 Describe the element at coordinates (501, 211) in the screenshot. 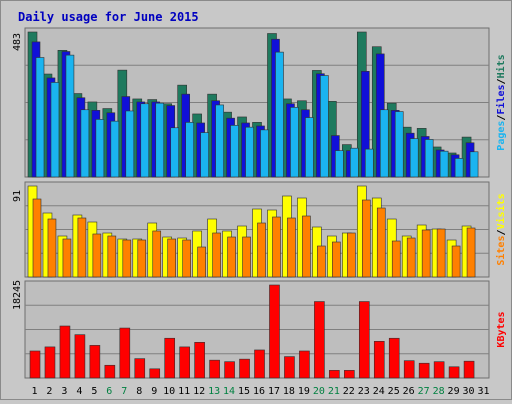

I see `legend-part: Visits` at that location.